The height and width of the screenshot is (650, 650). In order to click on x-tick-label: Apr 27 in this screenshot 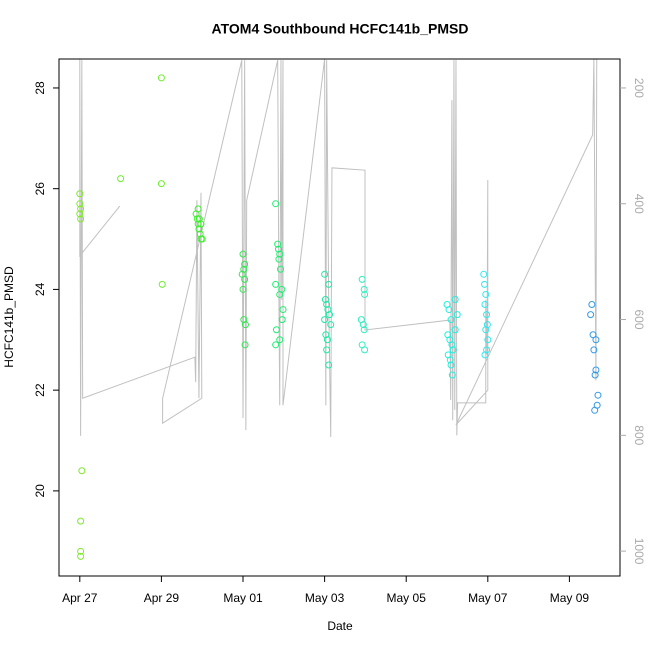, I will do `click(80, 598)`.